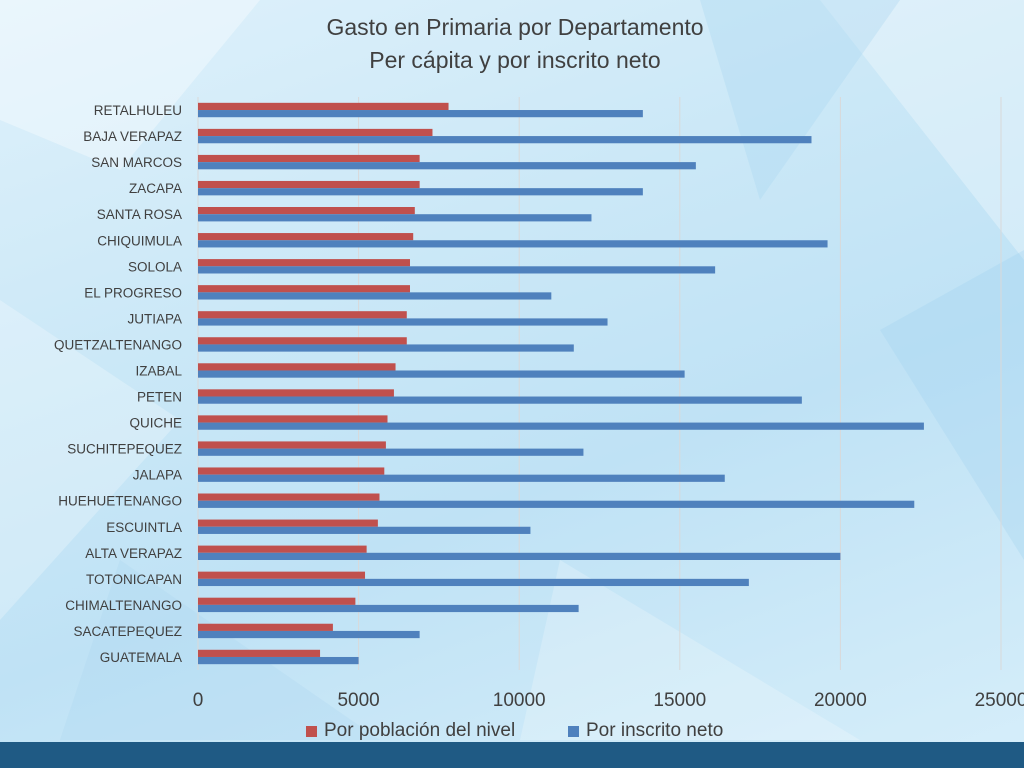 Image resolution: width=1024 pixels, height=768 pixels. What do you see at coordinates (388, 608) in the screenshot?
I see `bar-inscrito-chimaltenango` at bounding box center [388, 608].